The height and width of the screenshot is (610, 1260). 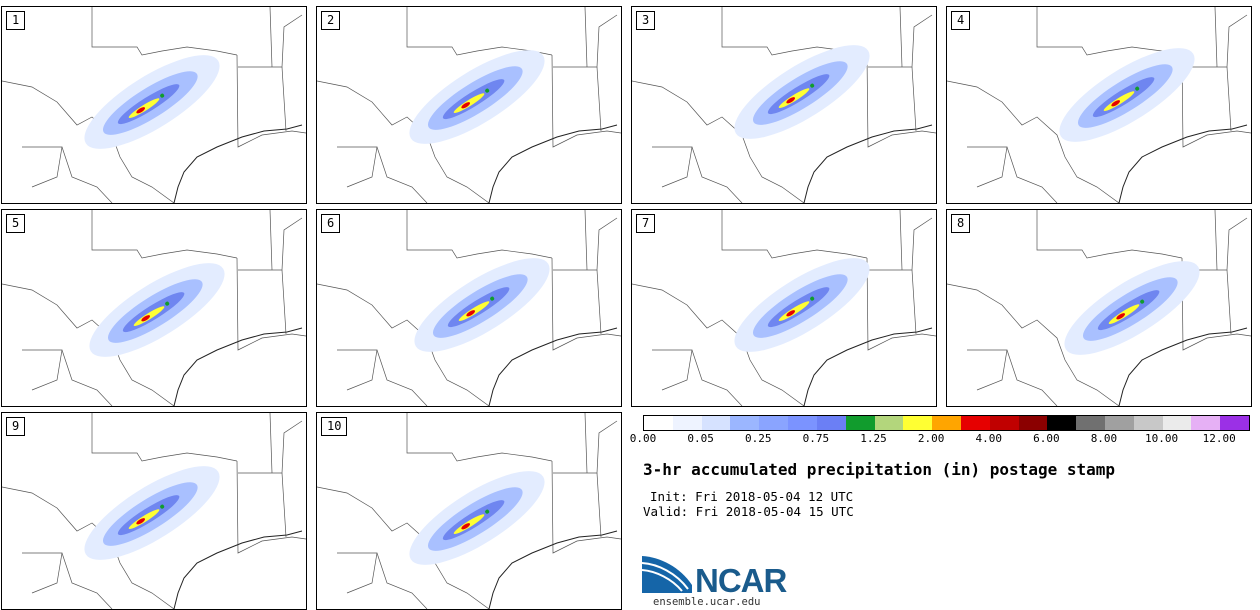 I want to click on colorbar-tick-label: 0.25, so click(x=758, y=438).